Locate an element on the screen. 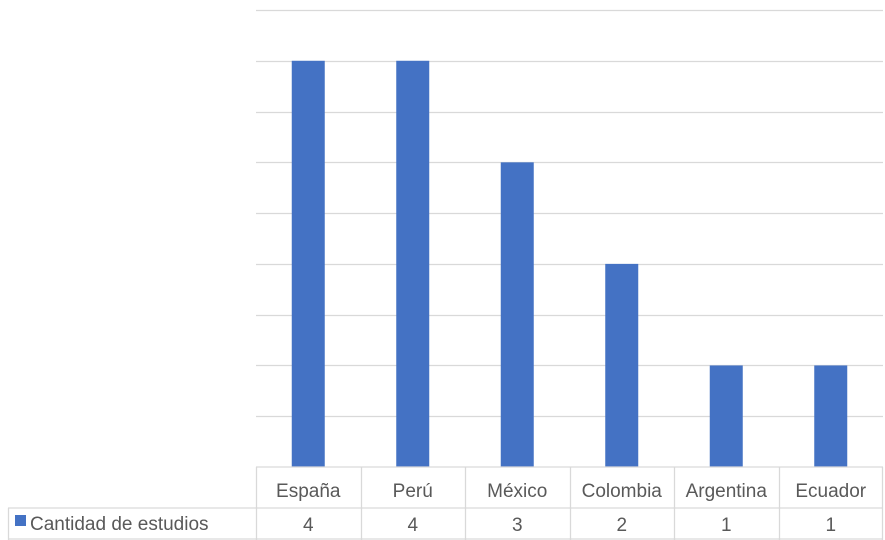 The image size is (885, 540). category-labels: España Perú México Colombia Argentina Ecuador is located at coordinates (571, 491).